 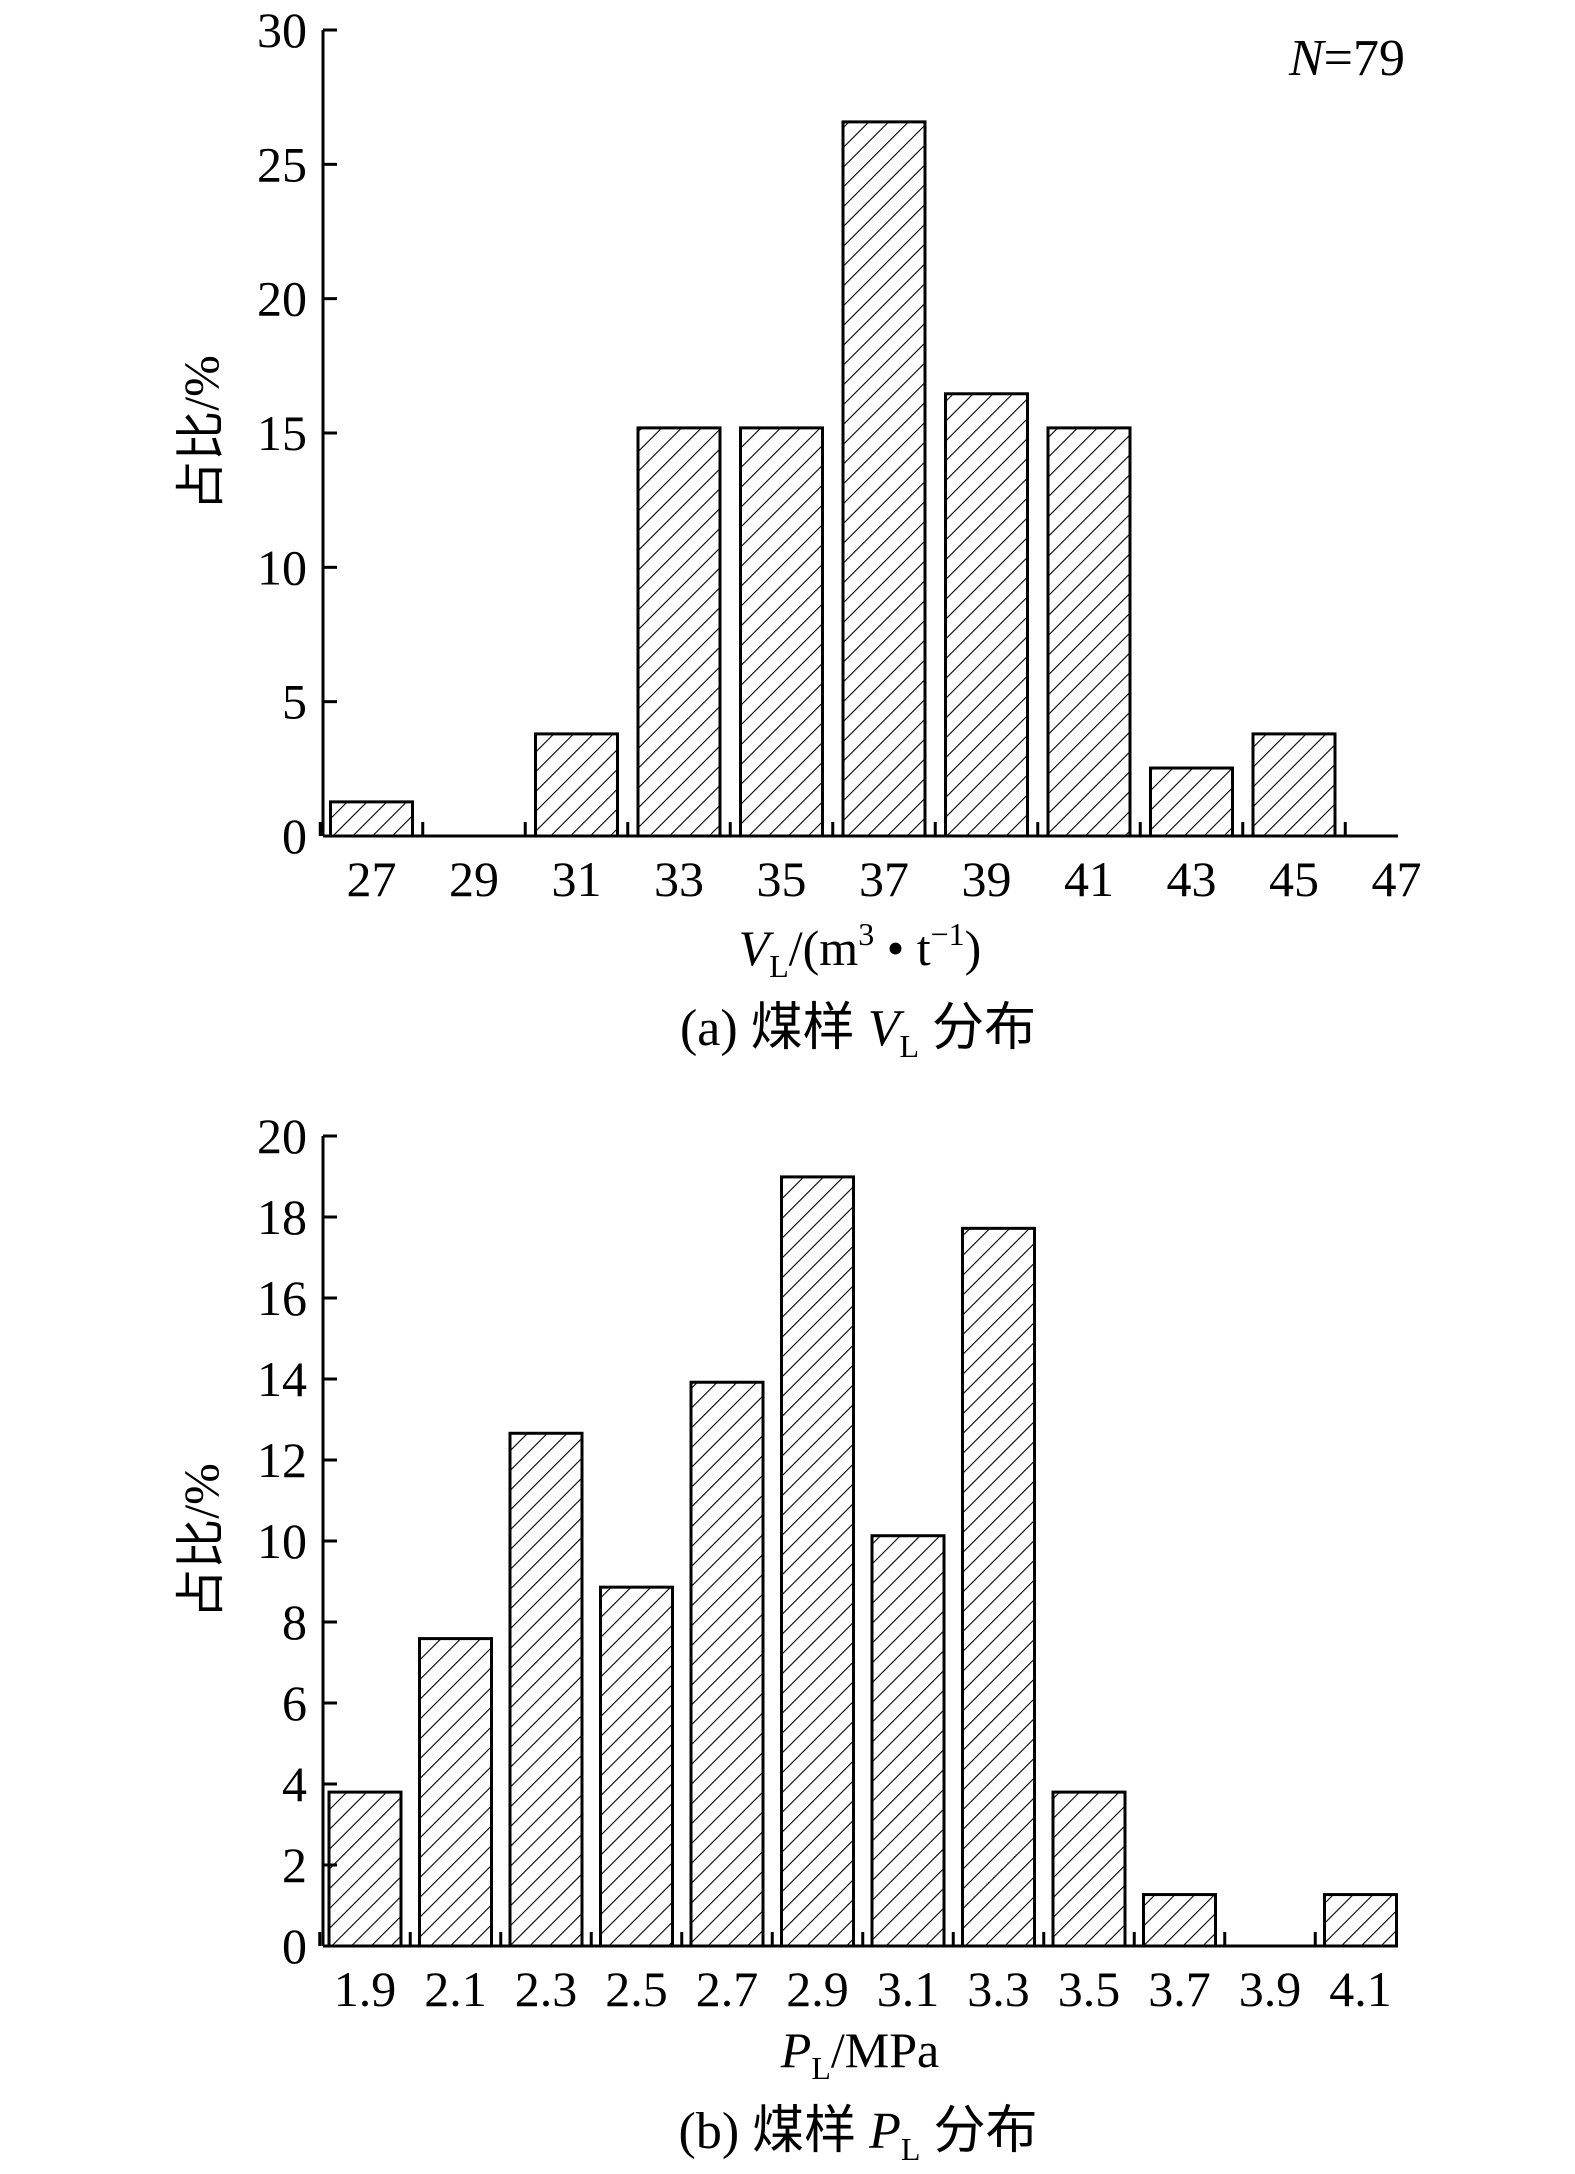 I want to click on x-tick-label: 41, so click(x=1089, y=879).